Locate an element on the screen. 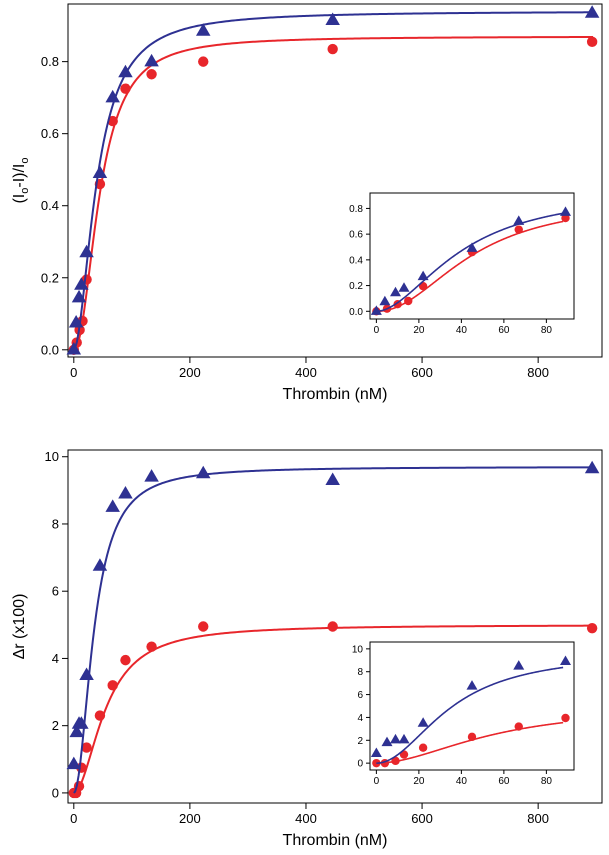 Image resolution: width=609 pixels, height=855 pixels. bottom-main-ytick-label: 2 is located at coordinates (55, 725).